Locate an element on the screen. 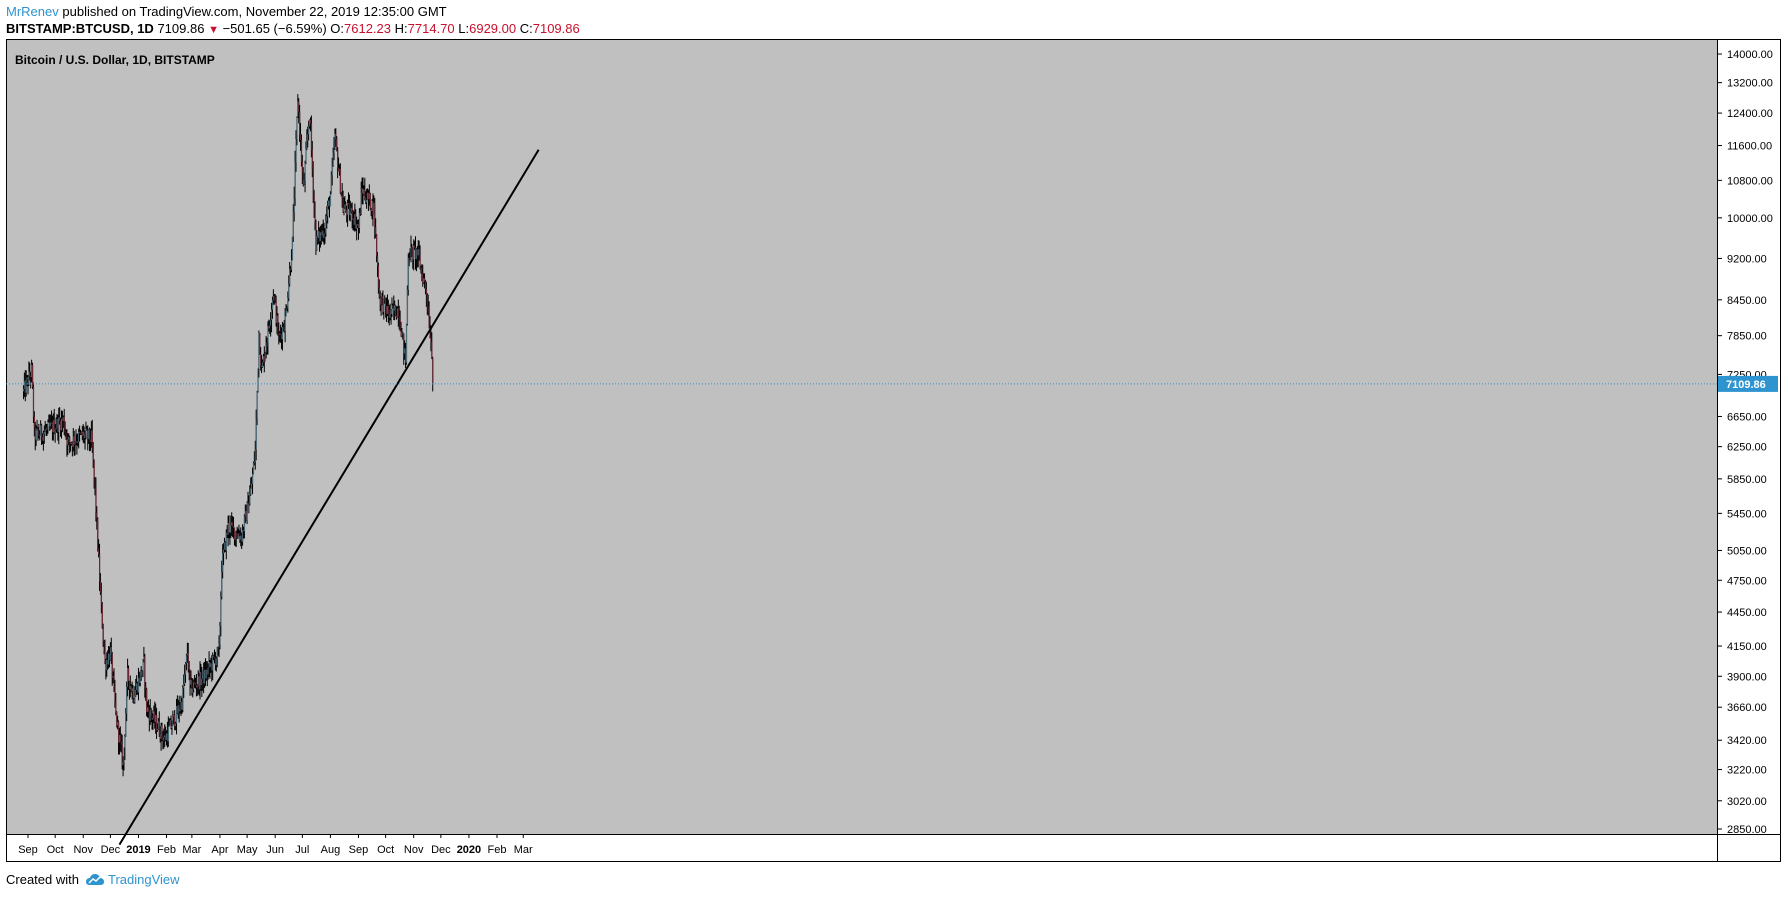 The height and width of the screenshot is (899, 1788). tradingview-link: TradingView is located at coordinates (144, 879).